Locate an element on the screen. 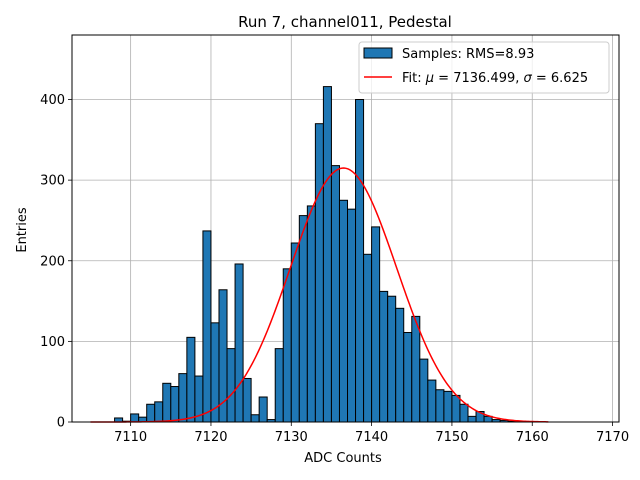 Image resolution: width=640 pixels, height=480 pixels. legend-box is located at coordinates (484, 67).